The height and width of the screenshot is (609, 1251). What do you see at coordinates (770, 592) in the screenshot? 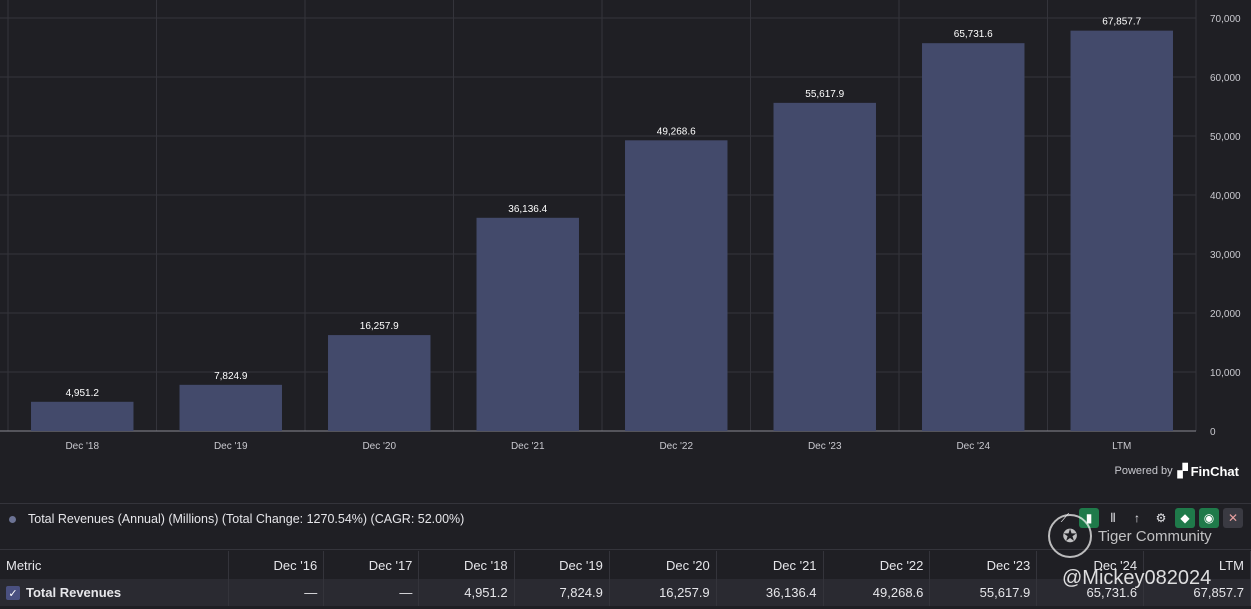
I see `value-cell: 36,136.4` at bounding box center [770, 592].